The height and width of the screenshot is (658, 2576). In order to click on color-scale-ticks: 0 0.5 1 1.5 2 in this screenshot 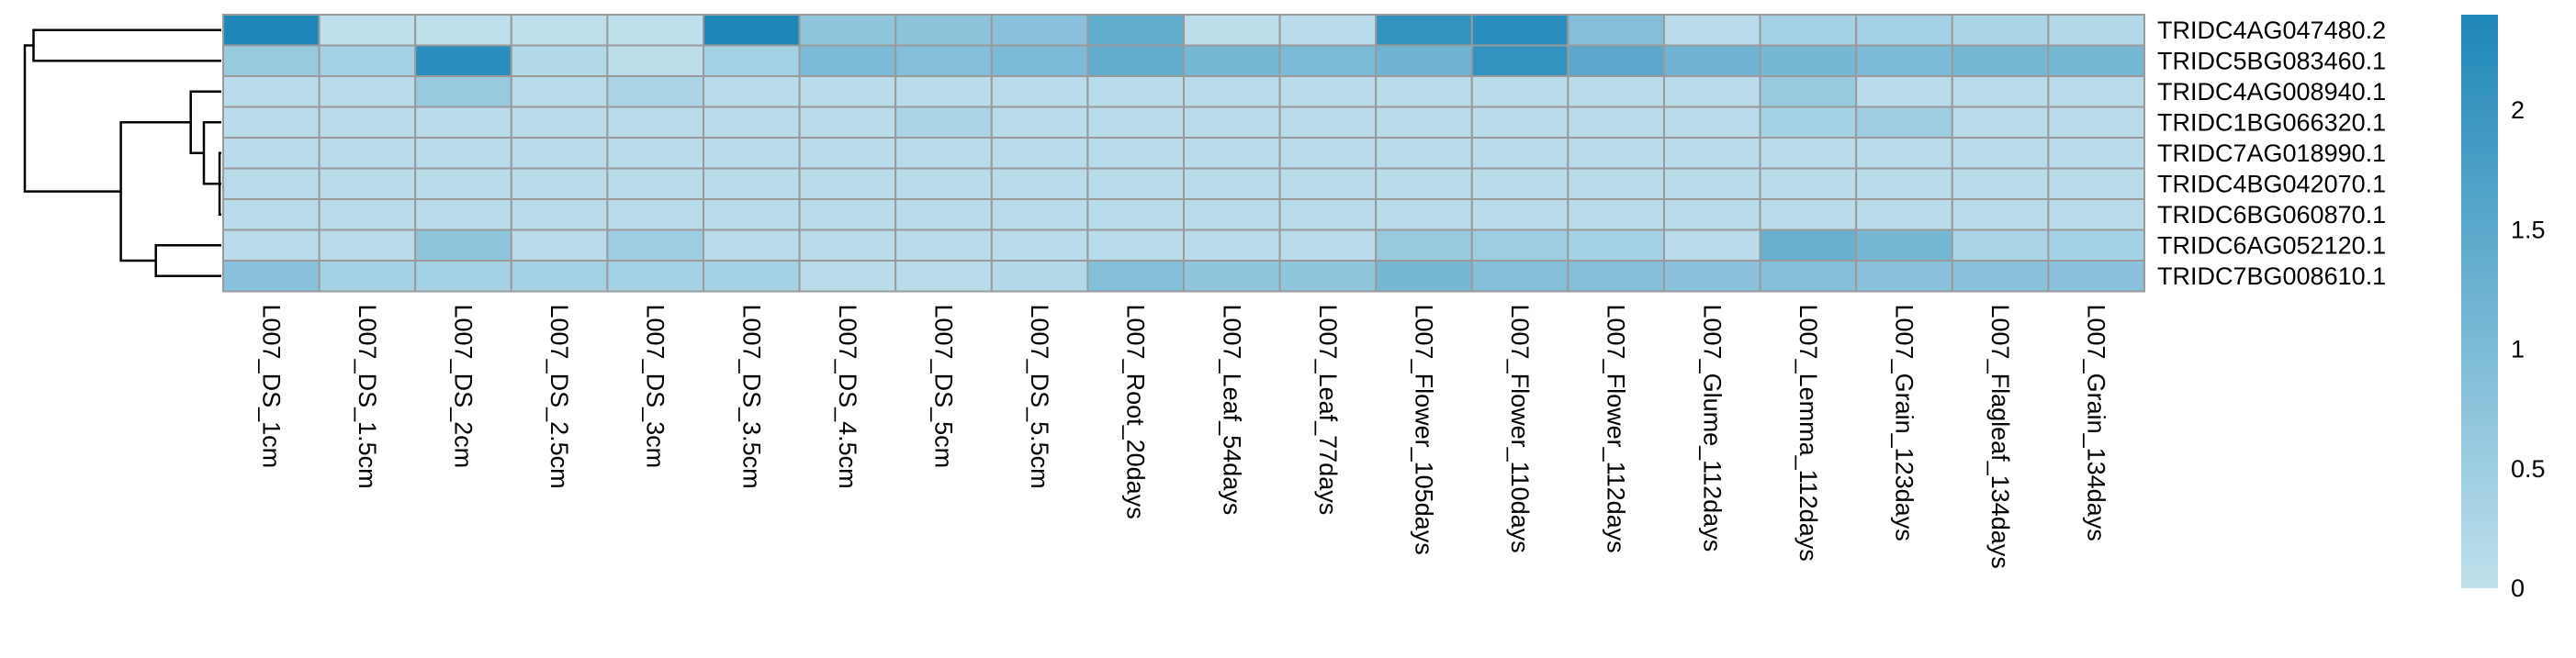, I will do `click(2528, 349)`.